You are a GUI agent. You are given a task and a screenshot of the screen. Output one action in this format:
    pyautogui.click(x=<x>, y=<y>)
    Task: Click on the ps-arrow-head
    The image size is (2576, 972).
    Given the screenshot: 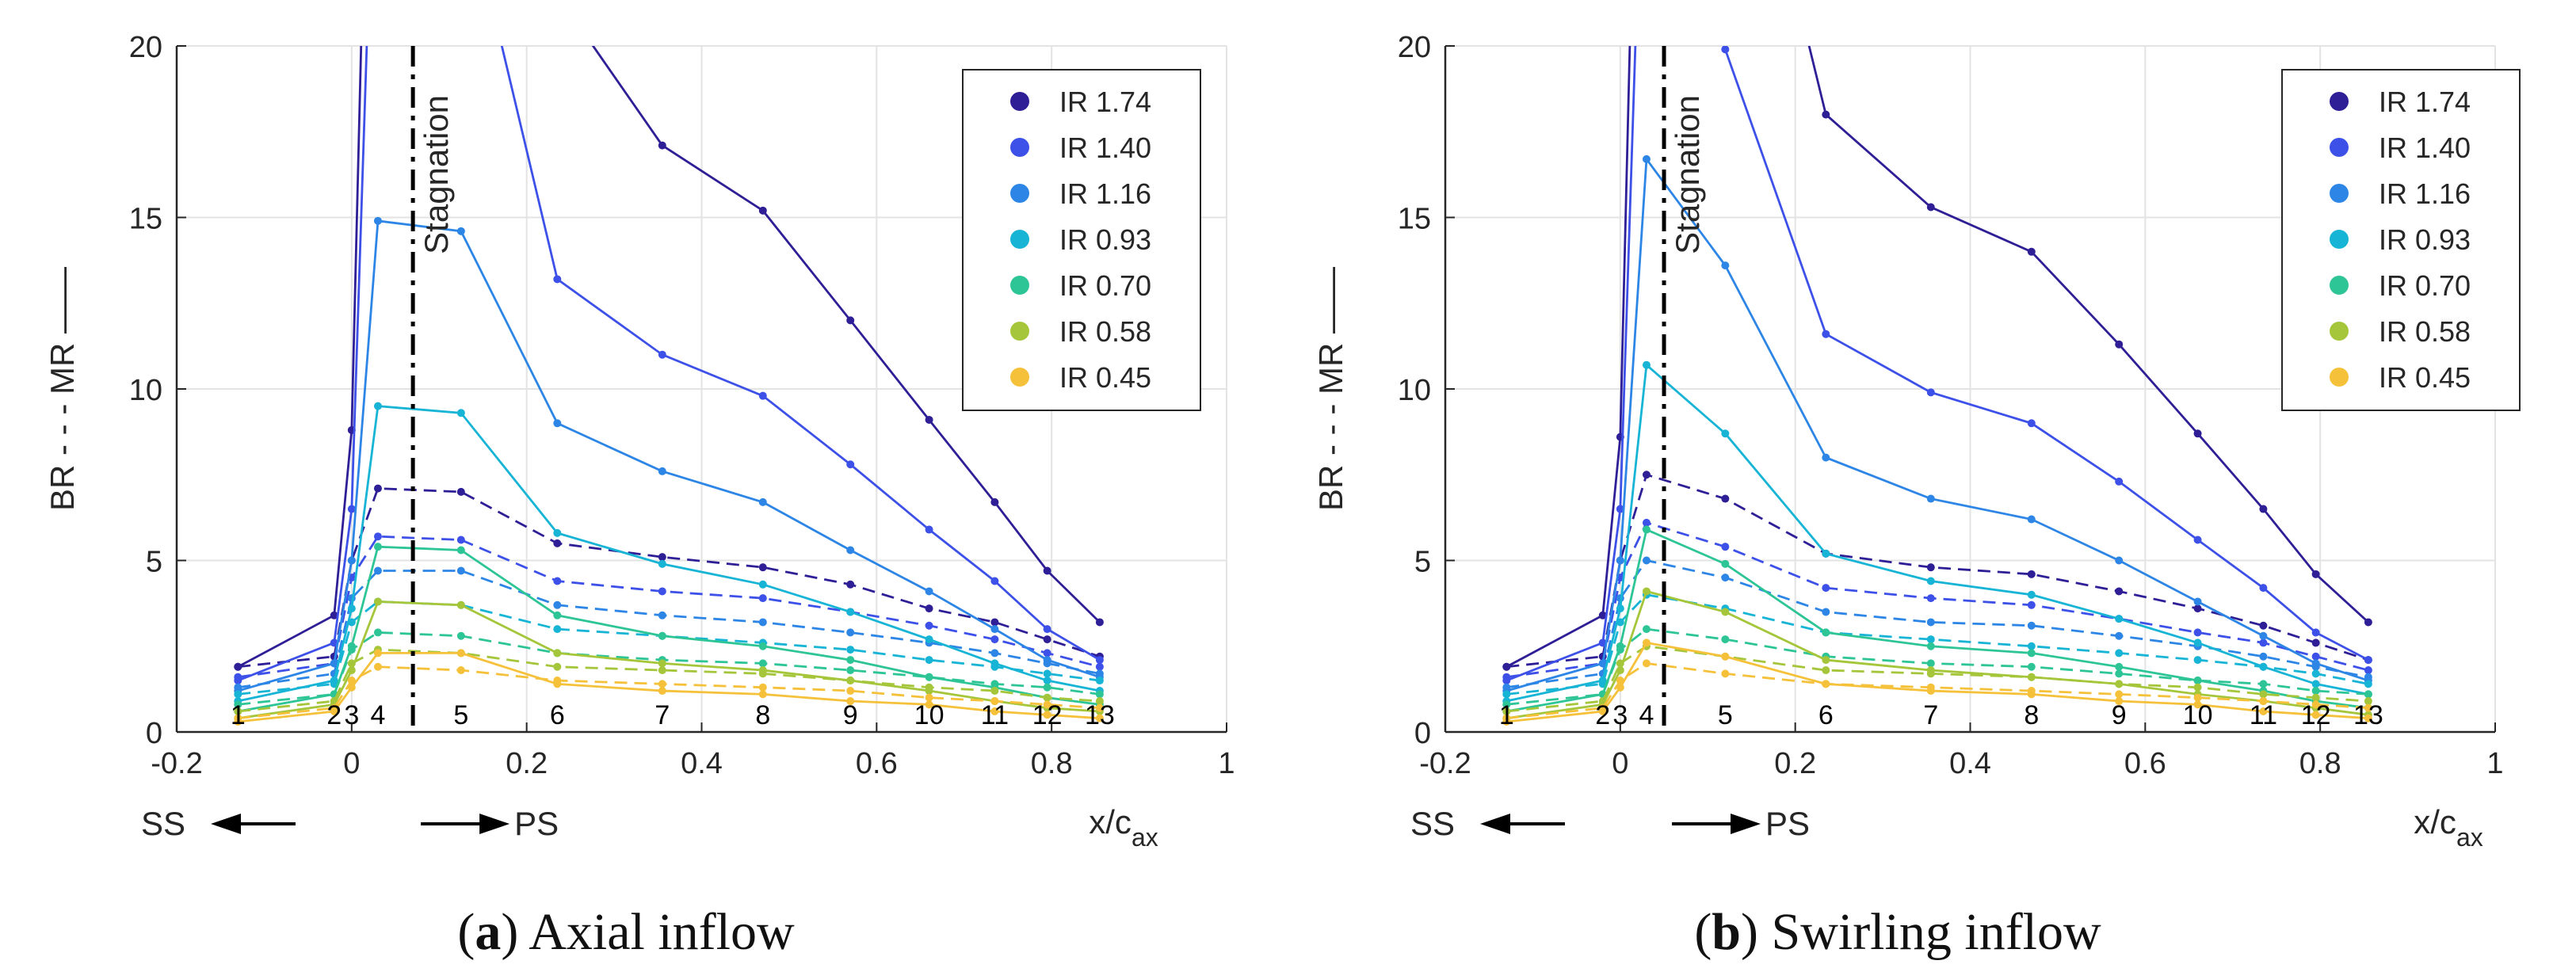 What is the action you would take?
    pyautogui.click(x=494, y=824)
    